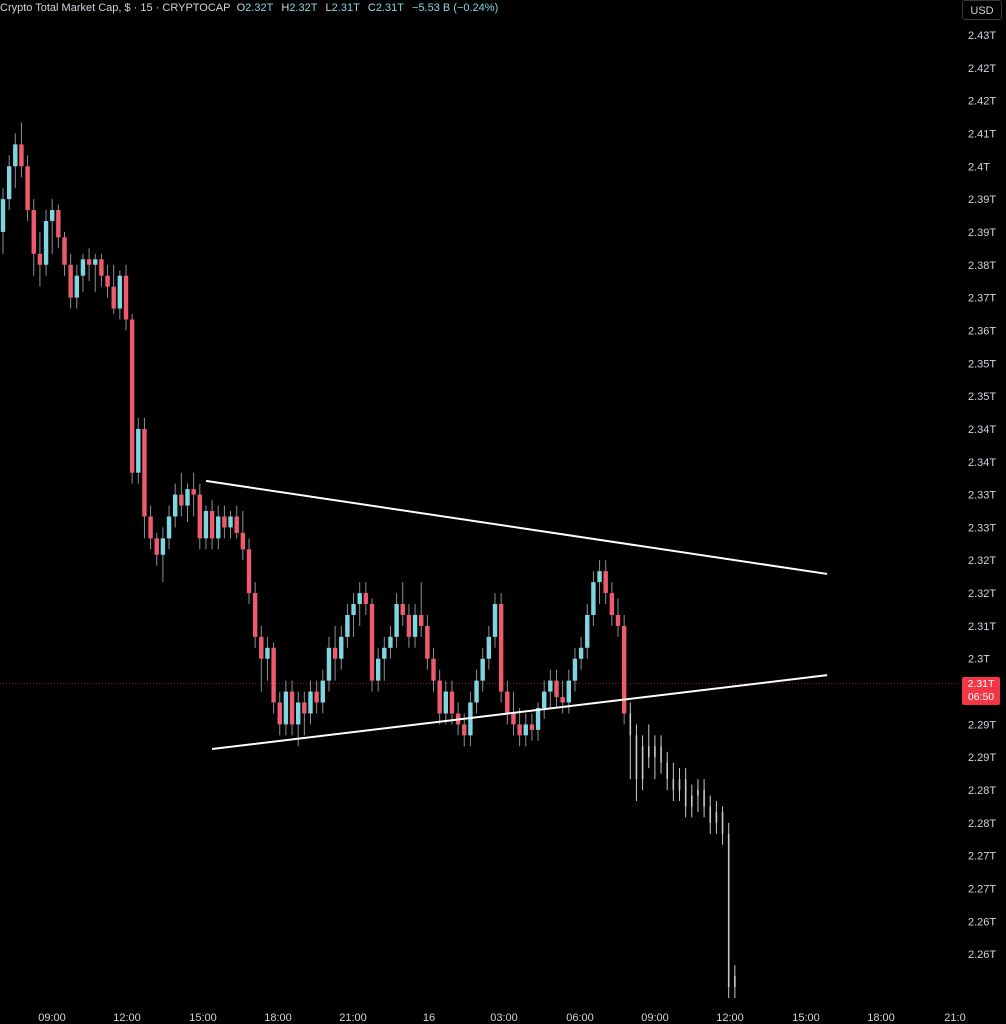 The image size is (1006, 1024). What do you see at coordinates (982, 233) in the screenshot?
I see `y-axis-tick-label: 2.39T` at bounding box center [982, 233].